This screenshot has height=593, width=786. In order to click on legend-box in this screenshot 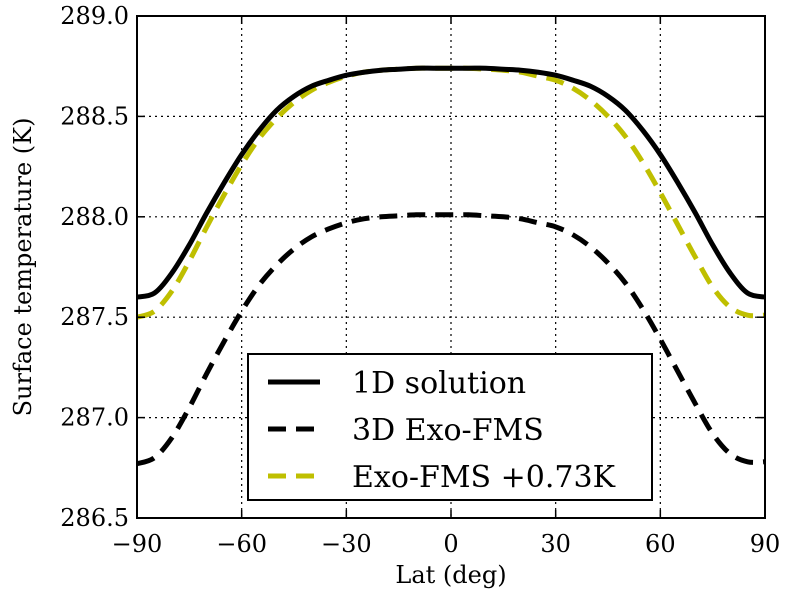, I will do `click(450, 427)`.